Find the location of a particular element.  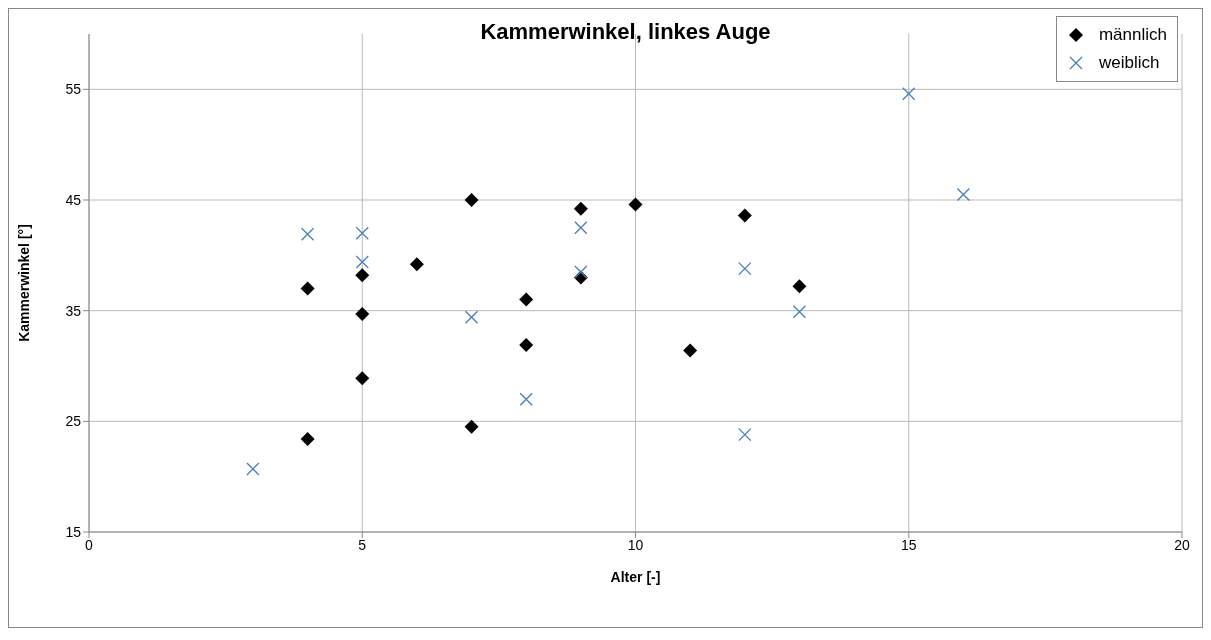

x-tick-label: 0 is located at coordinates (89, 544).